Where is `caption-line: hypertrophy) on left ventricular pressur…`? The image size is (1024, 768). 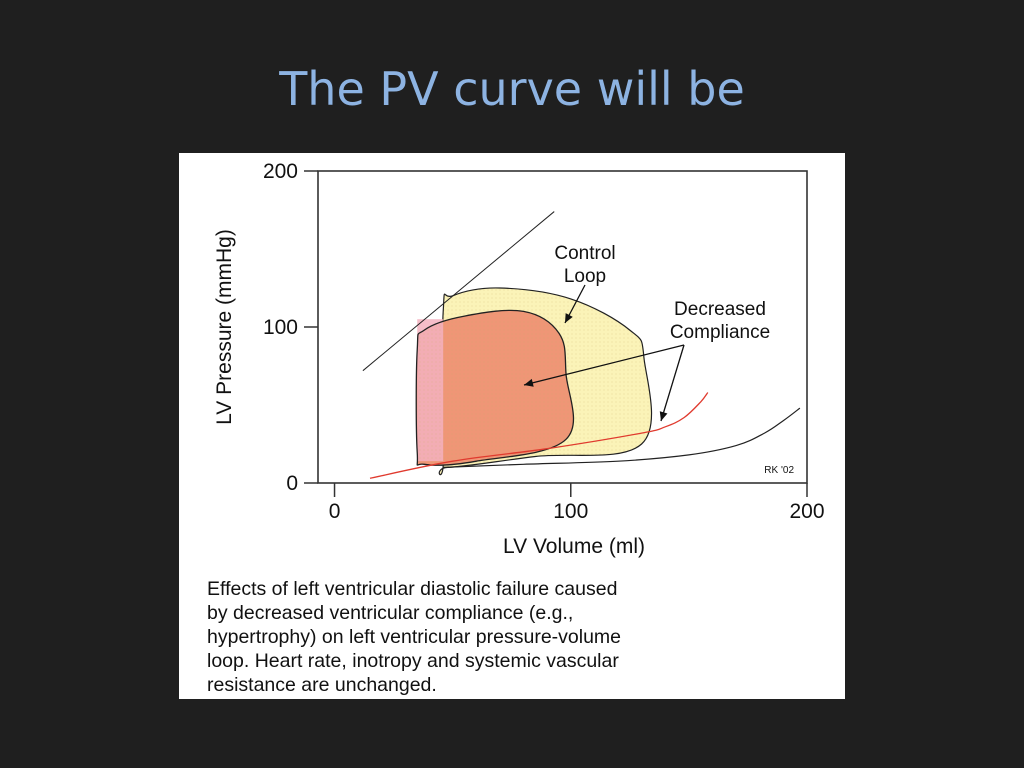 caption-line: hypertrophy) on left ventricular pressur… is located at coordinates (414, 637).